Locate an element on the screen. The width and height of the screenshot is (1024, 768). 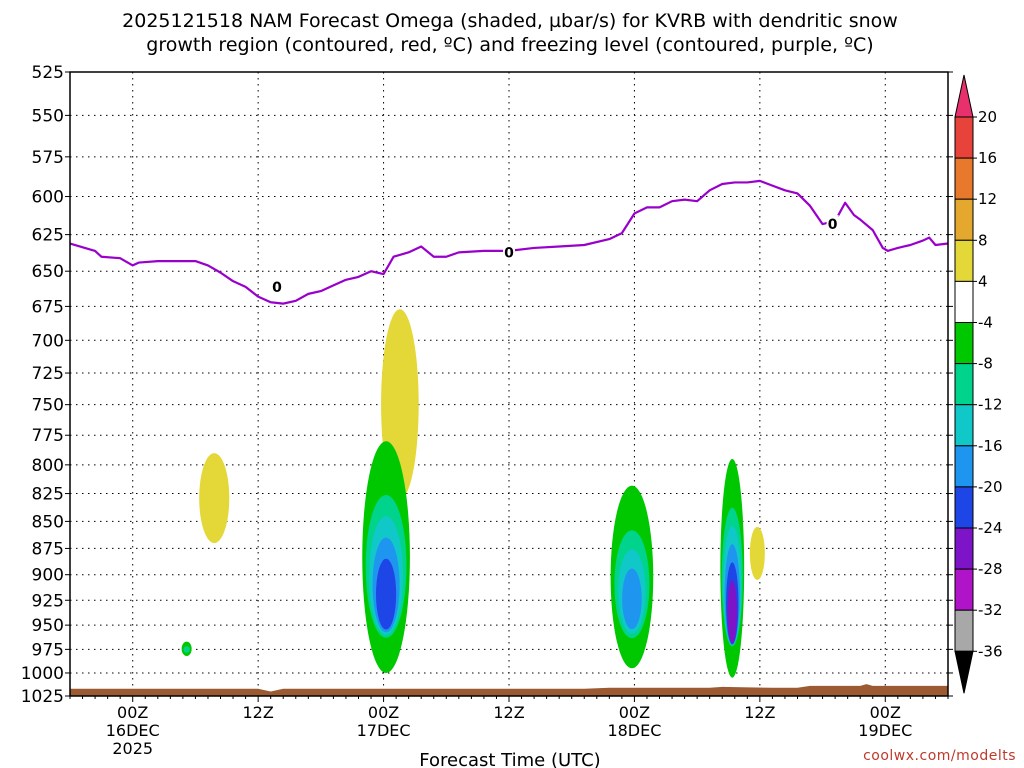
terrain-area is located at coordinates (509, 690).